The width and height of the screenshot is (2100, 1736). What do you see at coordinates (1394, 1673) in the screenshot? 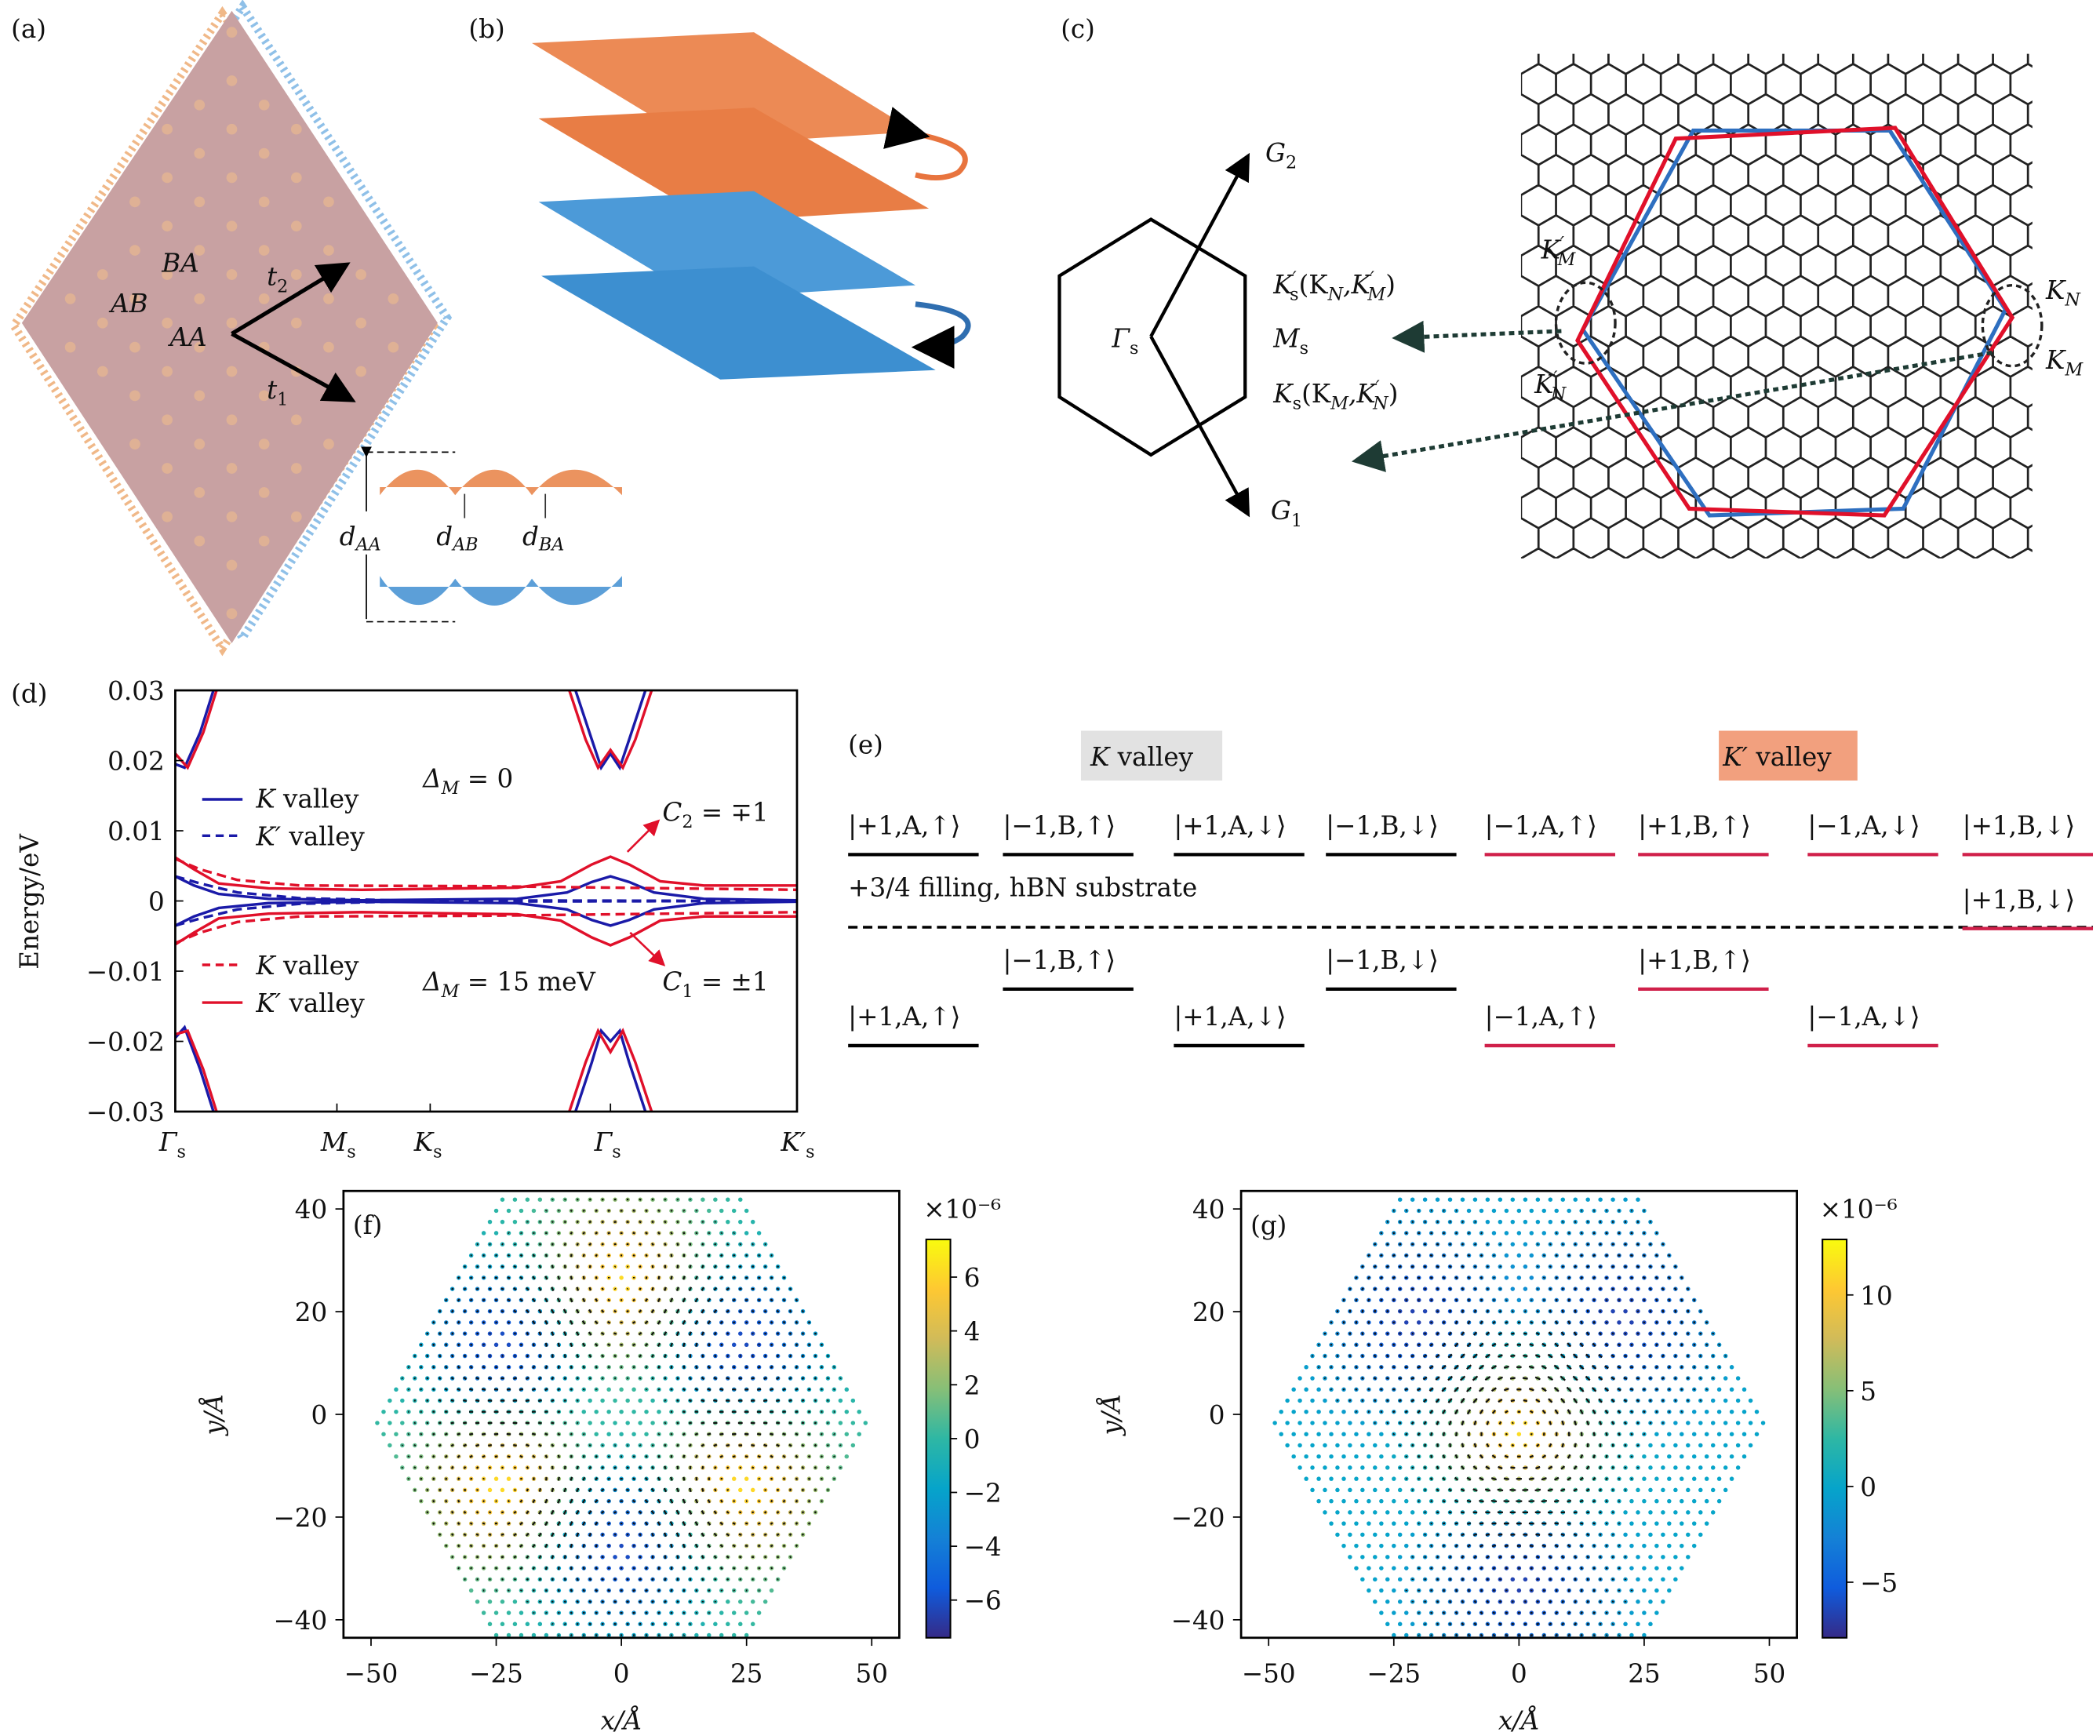
I see `x-tick-label: −25` at bounding box center [1394, 1673].